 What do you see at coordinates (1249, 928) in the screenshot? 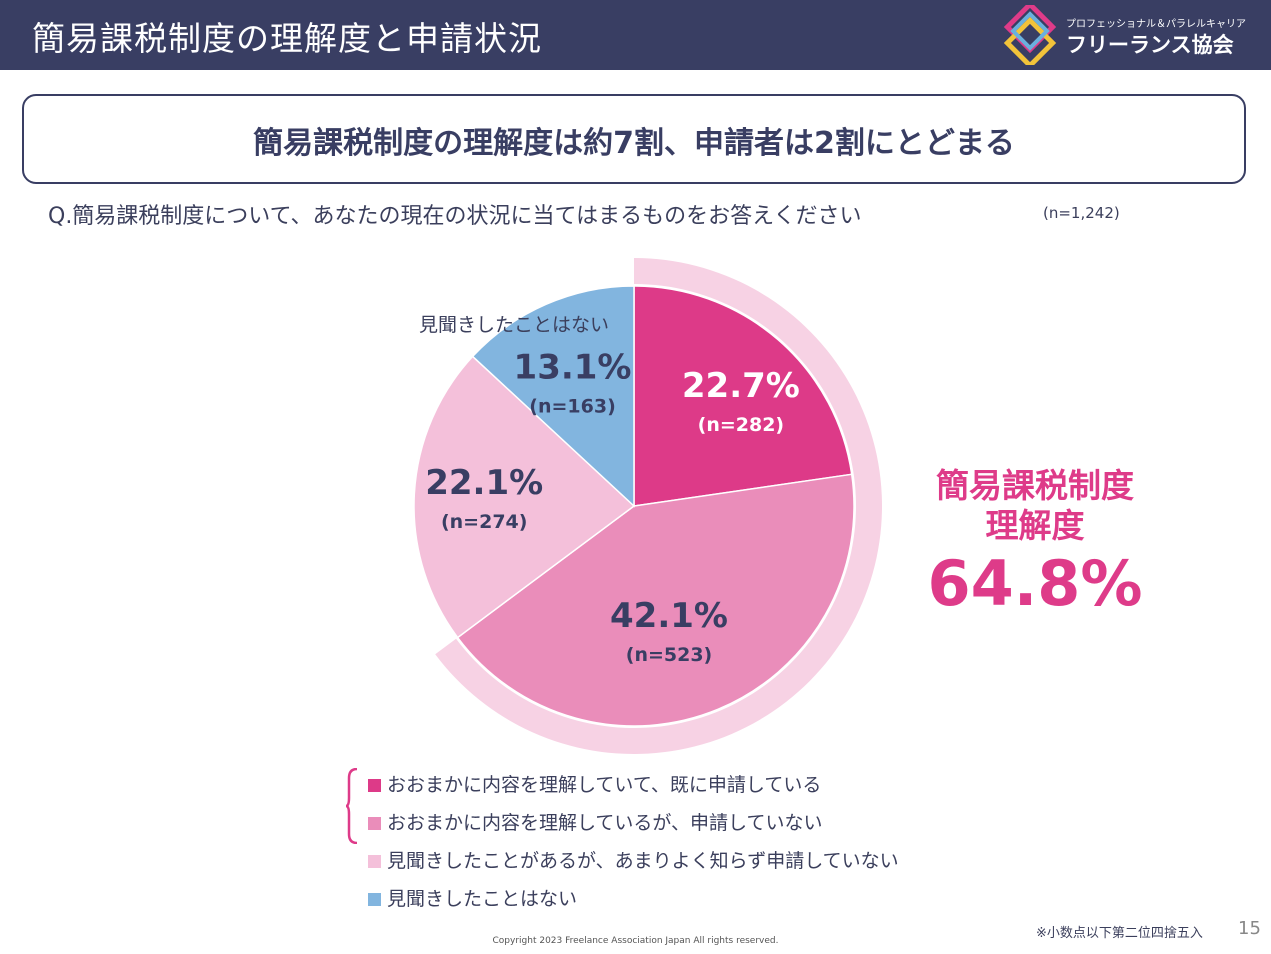
I see `page-number: 15` at bounding box center [1249, 928].